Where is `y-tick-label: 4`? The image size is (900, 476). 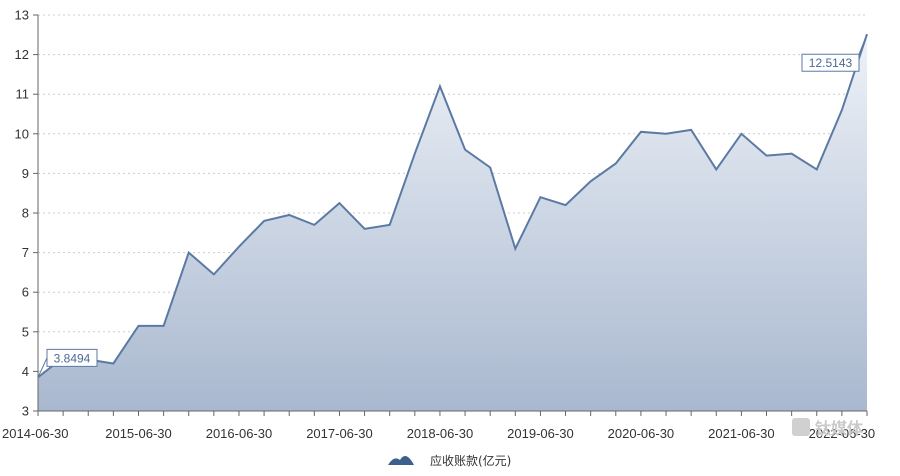
y-tick-label: 4 is located at coordinates (25, 371).